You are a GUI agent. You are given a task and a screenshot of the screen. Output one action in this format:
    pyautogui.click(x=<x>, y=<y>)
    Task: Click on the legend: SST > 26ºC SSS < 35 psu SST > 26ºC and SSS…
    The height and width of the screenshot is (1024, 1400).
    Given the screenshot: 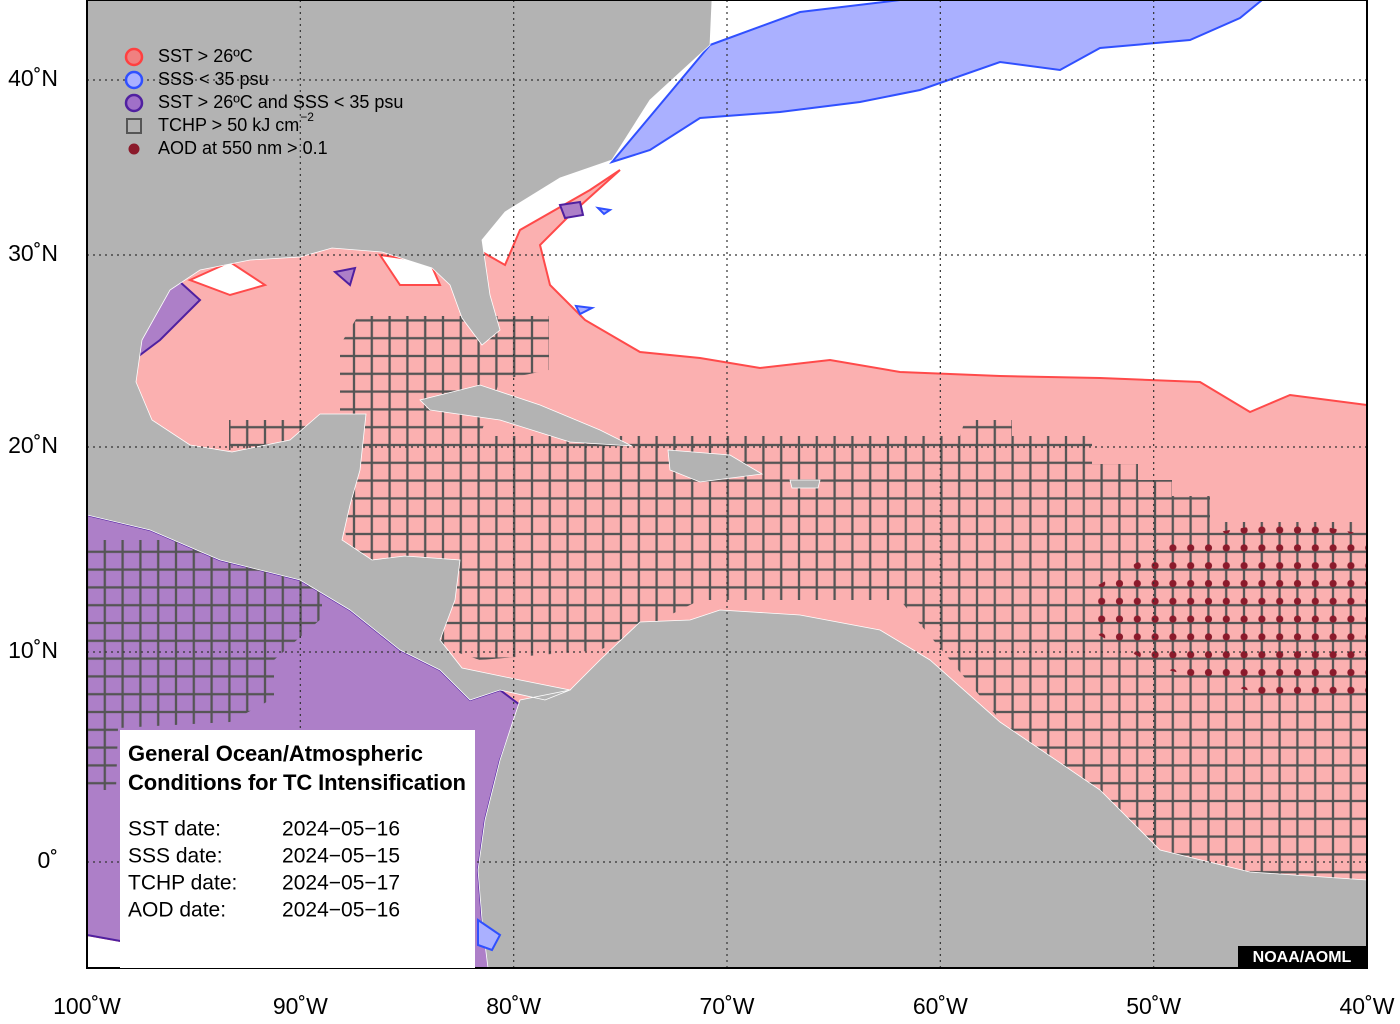 What is the action you would take?
    pyautogui.click(x=263, y=102)
    